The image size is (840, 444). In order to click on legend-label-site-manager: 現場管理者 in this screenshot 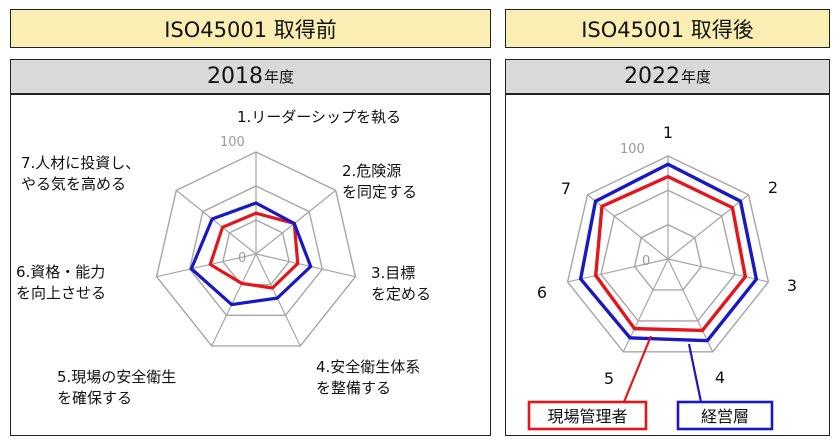, I will do `click(587, 416)`.